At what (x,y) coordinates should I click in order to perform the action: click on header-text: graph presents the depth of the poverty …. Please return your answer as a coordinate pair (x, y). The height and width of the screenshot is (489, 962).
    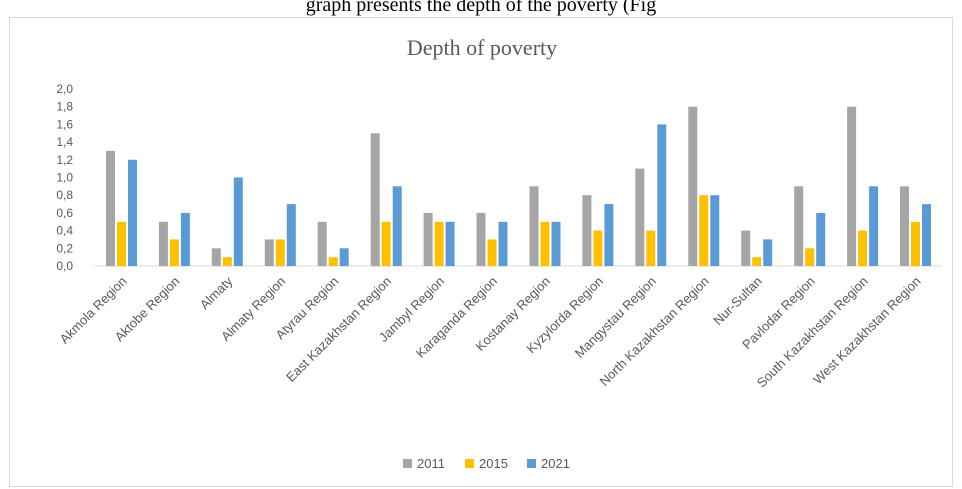
    Looking at the image, I should click on (481, 8).